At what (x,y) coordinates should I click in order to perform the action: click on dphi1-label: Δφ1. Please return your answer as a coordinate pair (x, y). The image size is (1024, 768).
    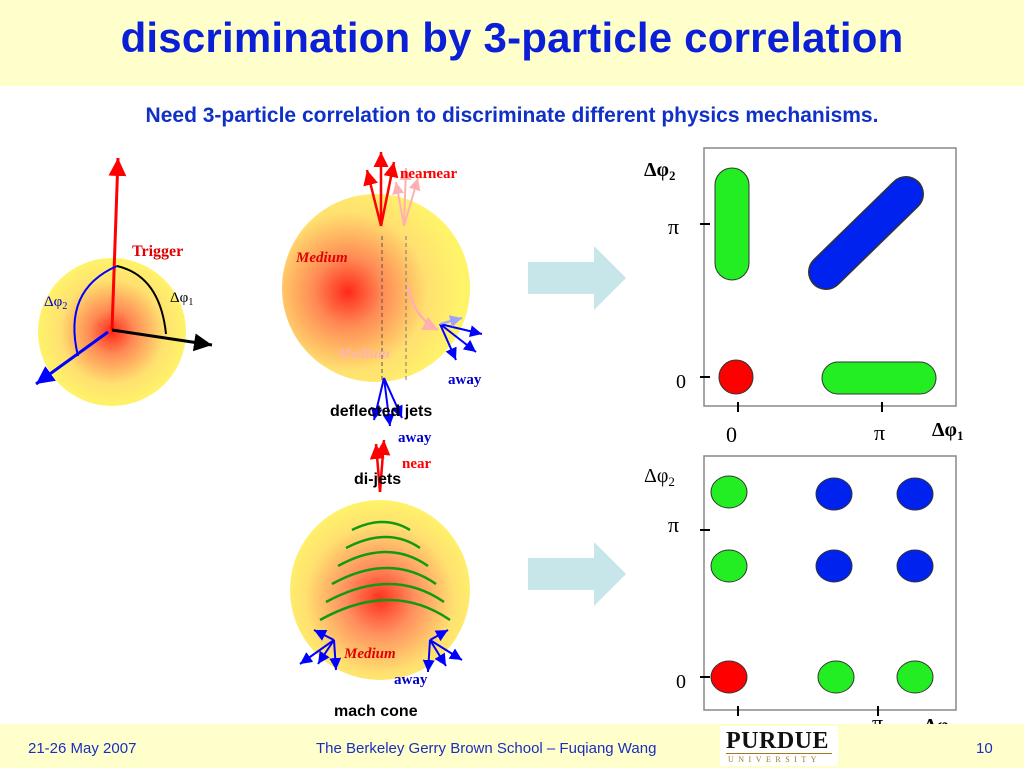
    Looking at the image, I should click on (181, 299).